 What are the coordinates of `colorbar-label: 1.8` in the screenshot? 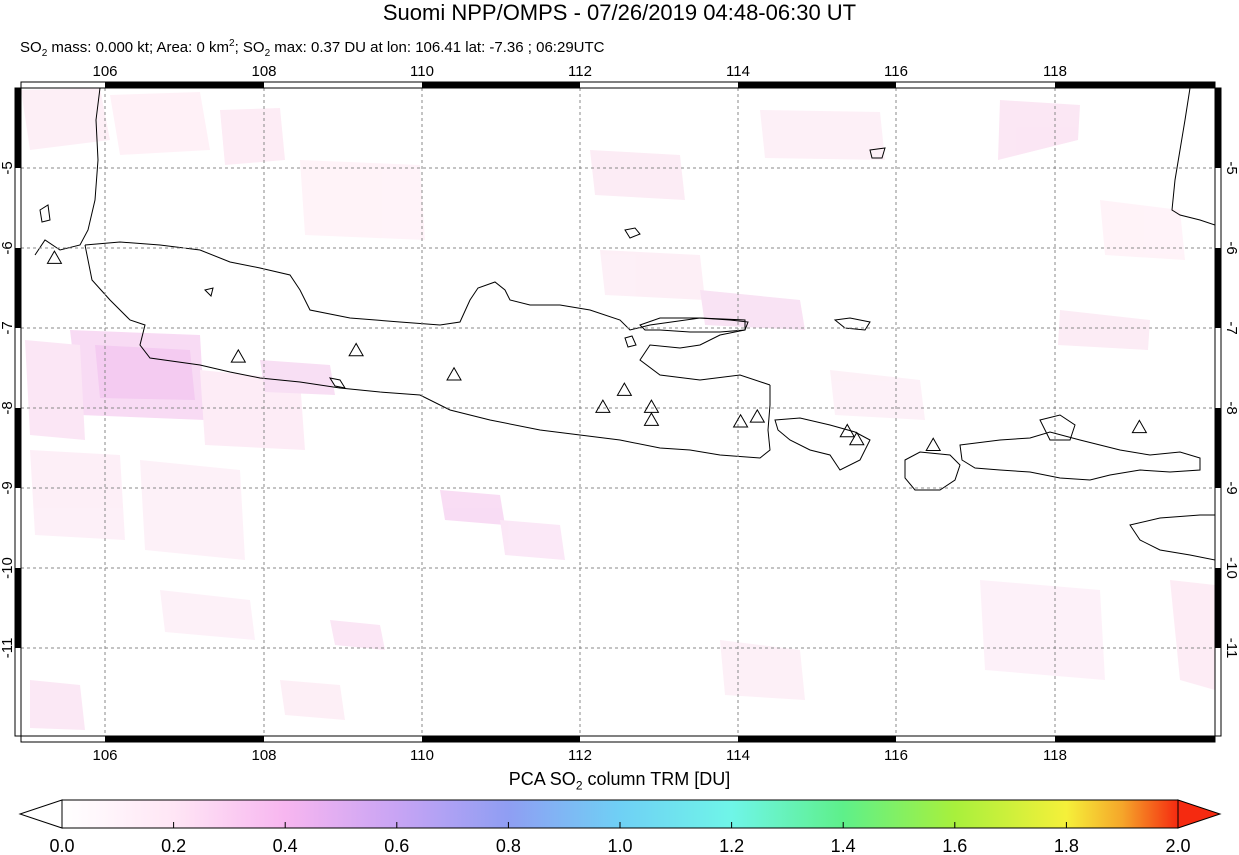 It's located at (1066, 845).